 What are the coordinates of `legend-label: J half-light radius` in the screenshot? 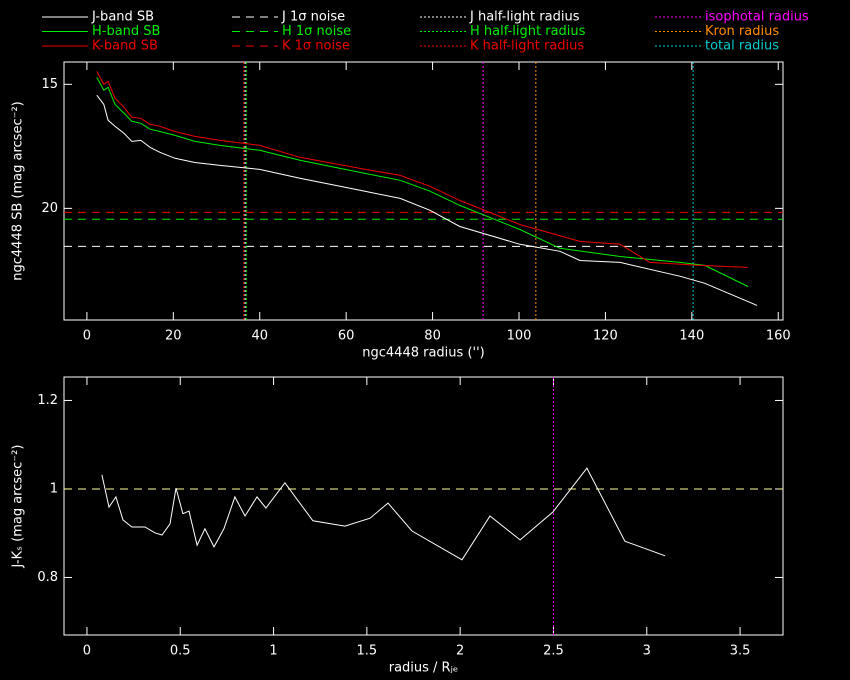 It's located at (524, 17).